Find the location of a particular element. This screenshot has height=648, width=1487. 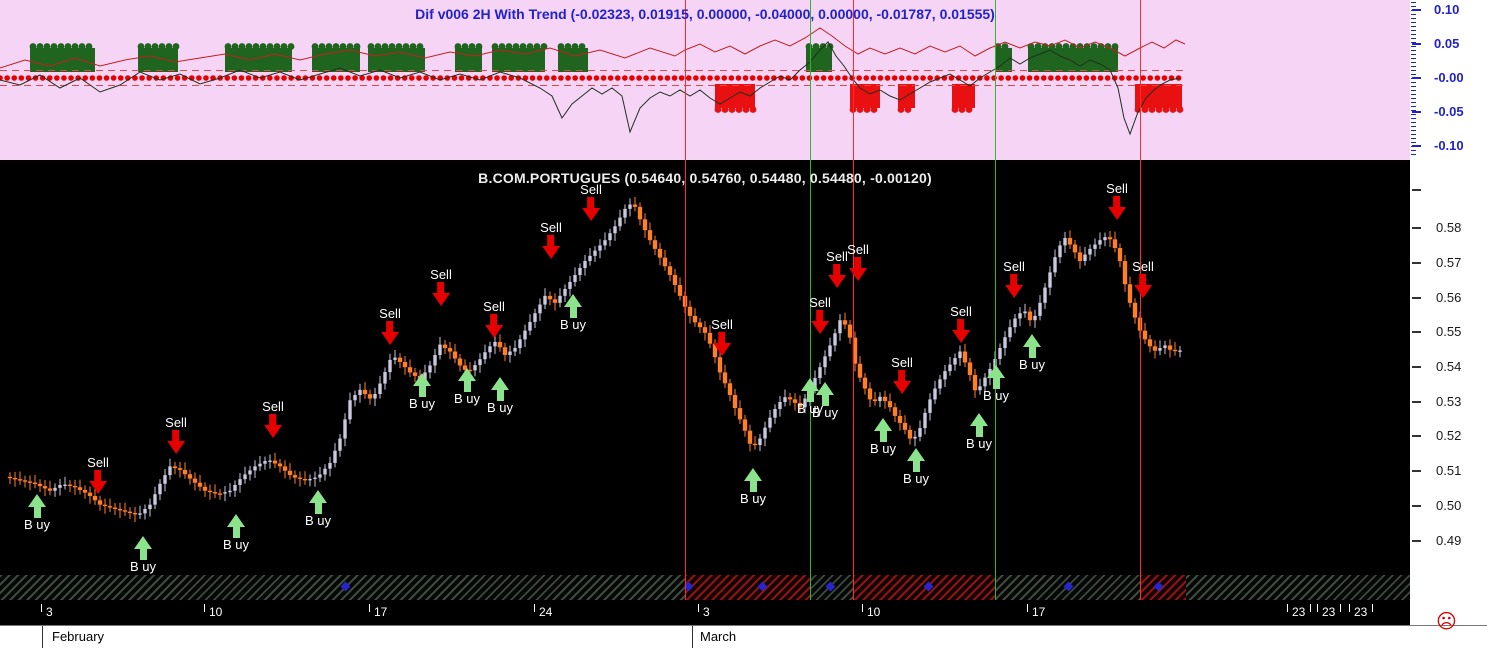

time-tick-label: 17 is located at coordinates (381, 612).